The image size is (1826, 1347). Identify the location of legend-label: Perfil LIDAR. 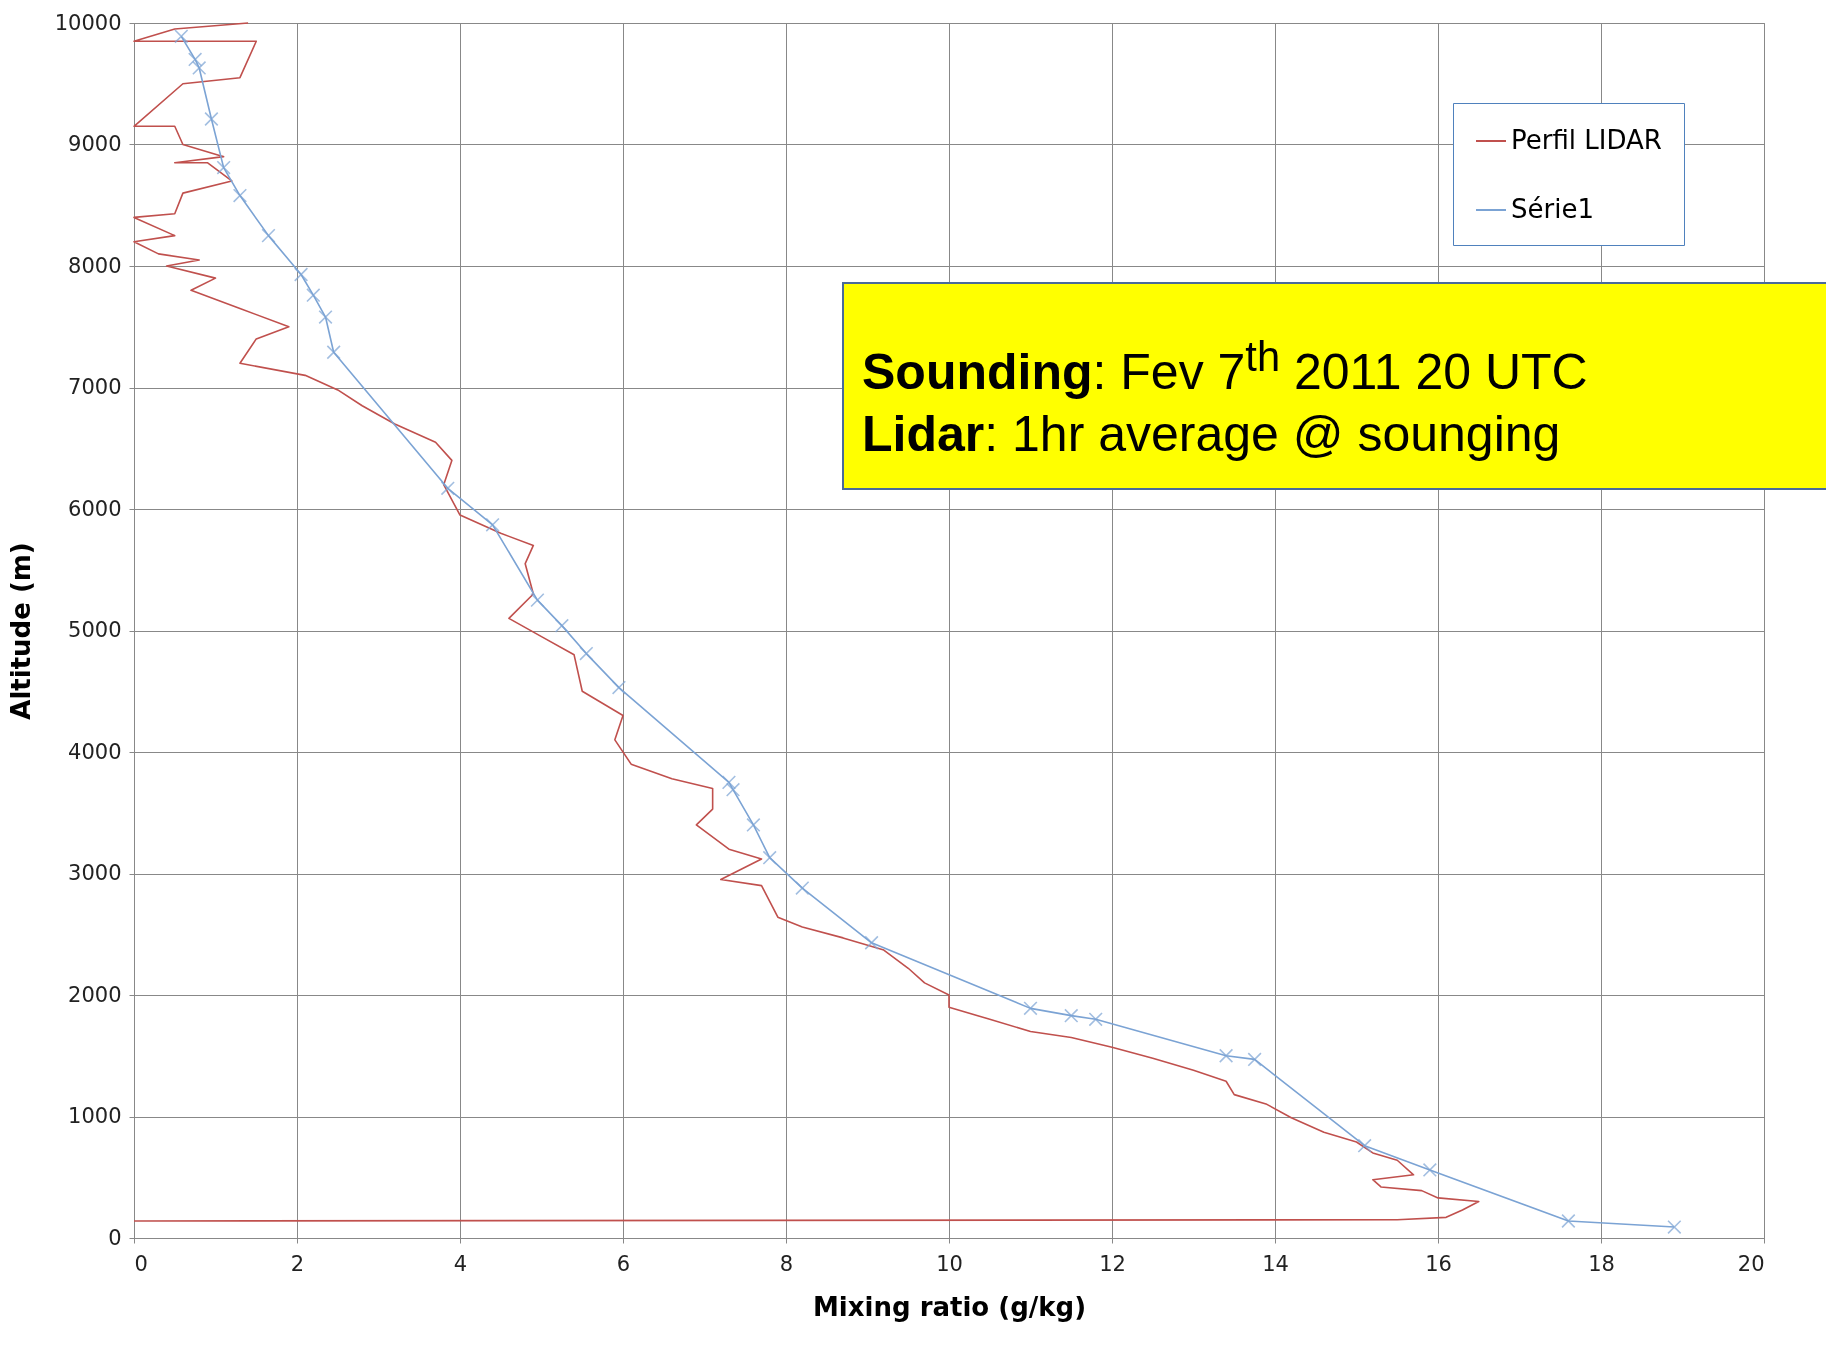
(1586, 140).